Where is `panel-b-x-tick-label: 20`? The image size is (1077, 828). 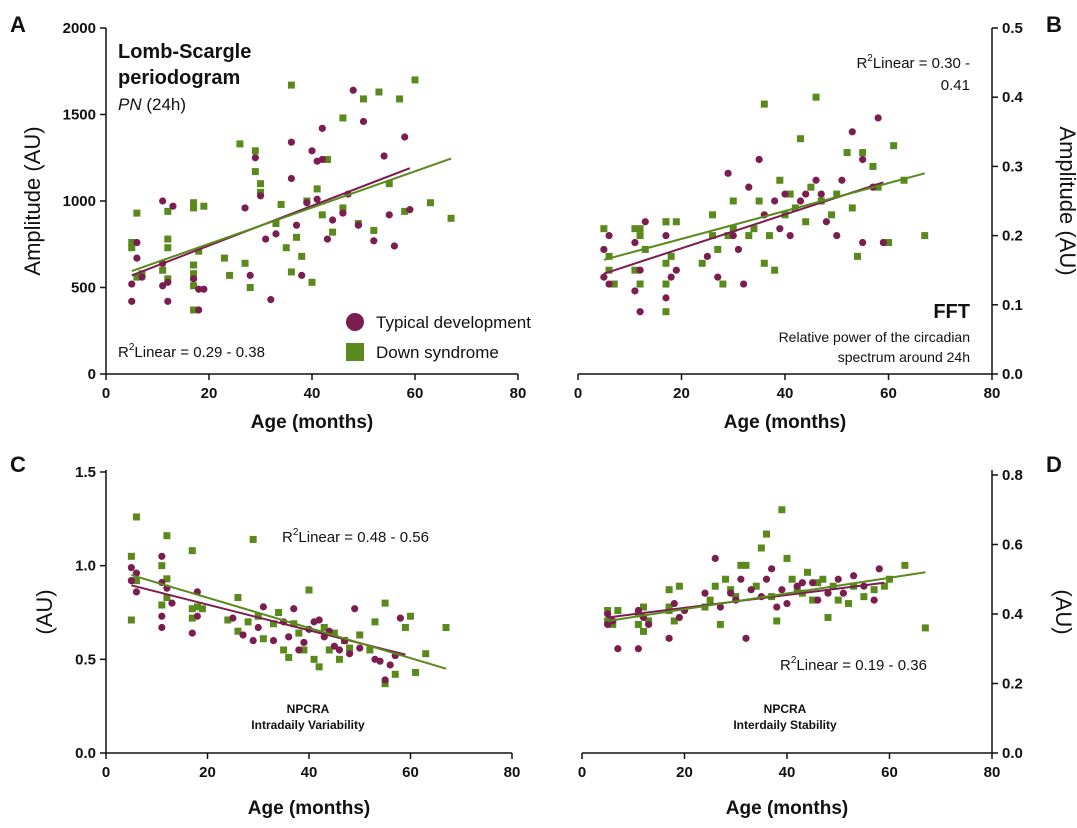
panel-b-x-tick-label: 20 is located at coordinates (681, 393).